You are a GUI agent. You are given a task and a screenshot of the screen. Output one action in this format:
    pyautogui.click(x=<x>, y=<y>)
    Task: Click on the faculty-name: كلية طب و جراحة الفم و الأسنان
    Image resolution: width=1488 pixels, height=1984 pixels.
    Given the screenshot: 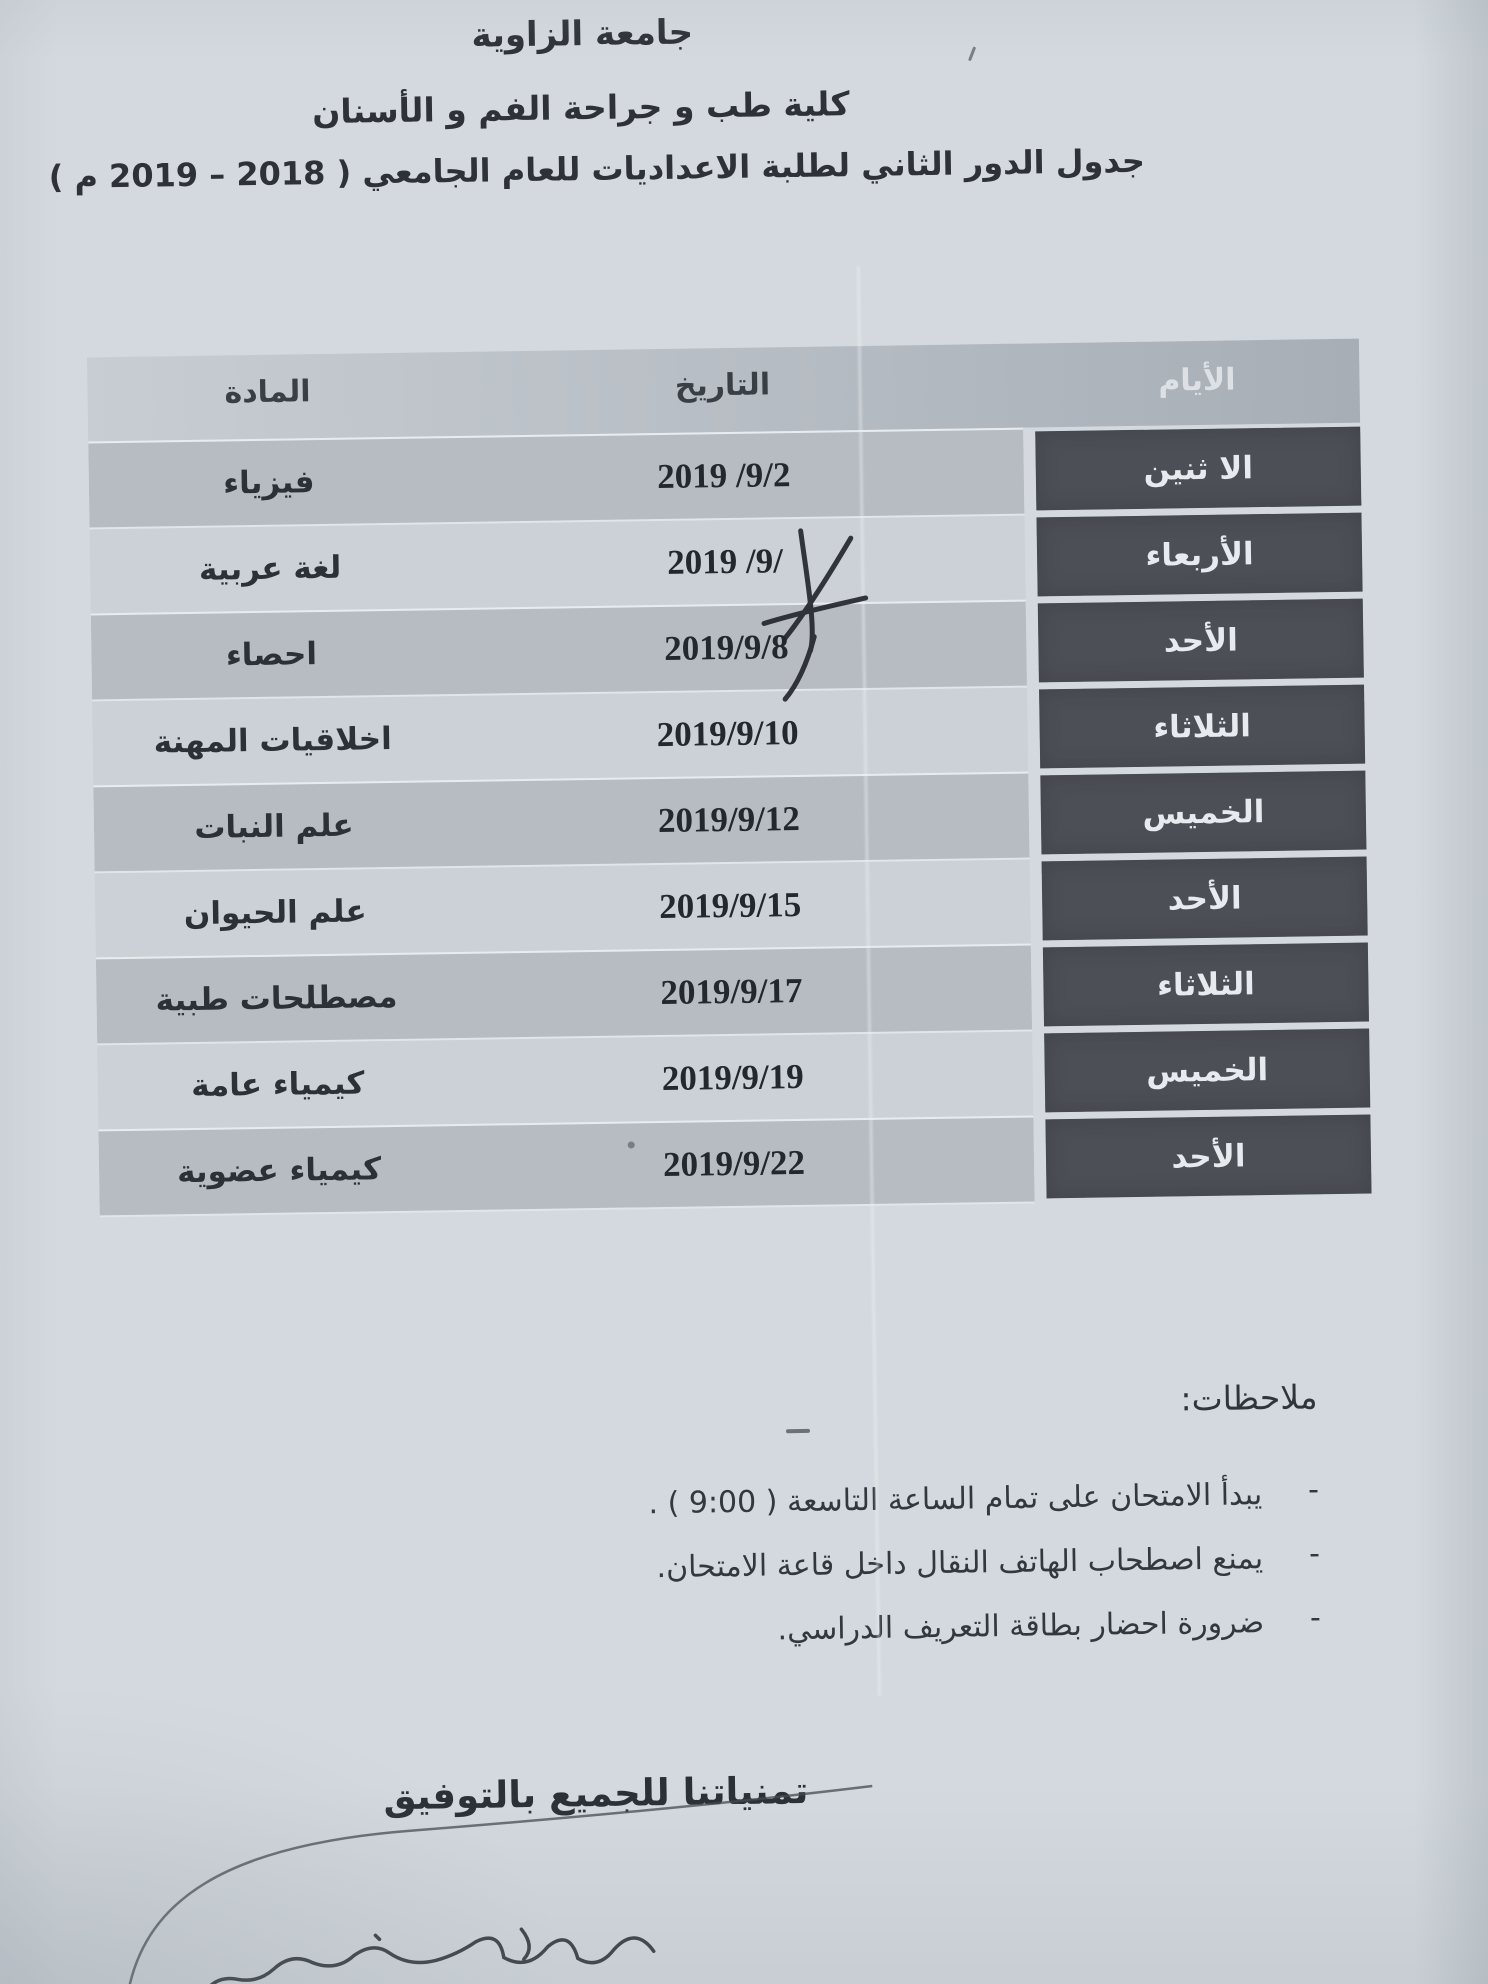 What is the action you would take?
    pyautogui.click(x=580, y=108)
    